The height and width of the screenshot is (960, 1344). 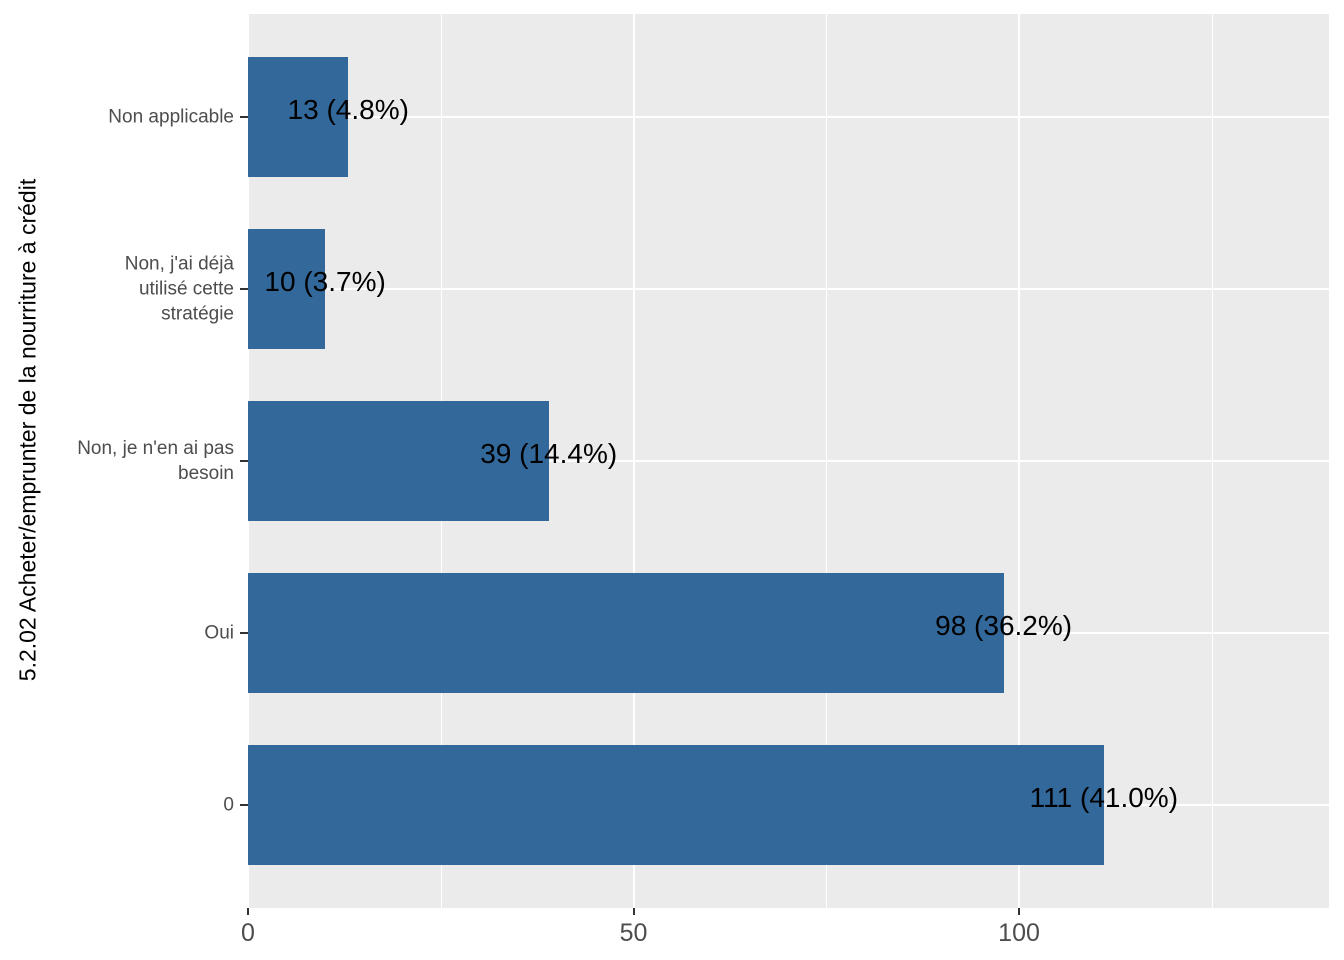 I want to click on y-axis-tick-label: Non applicable, so click(x=171, y=117).